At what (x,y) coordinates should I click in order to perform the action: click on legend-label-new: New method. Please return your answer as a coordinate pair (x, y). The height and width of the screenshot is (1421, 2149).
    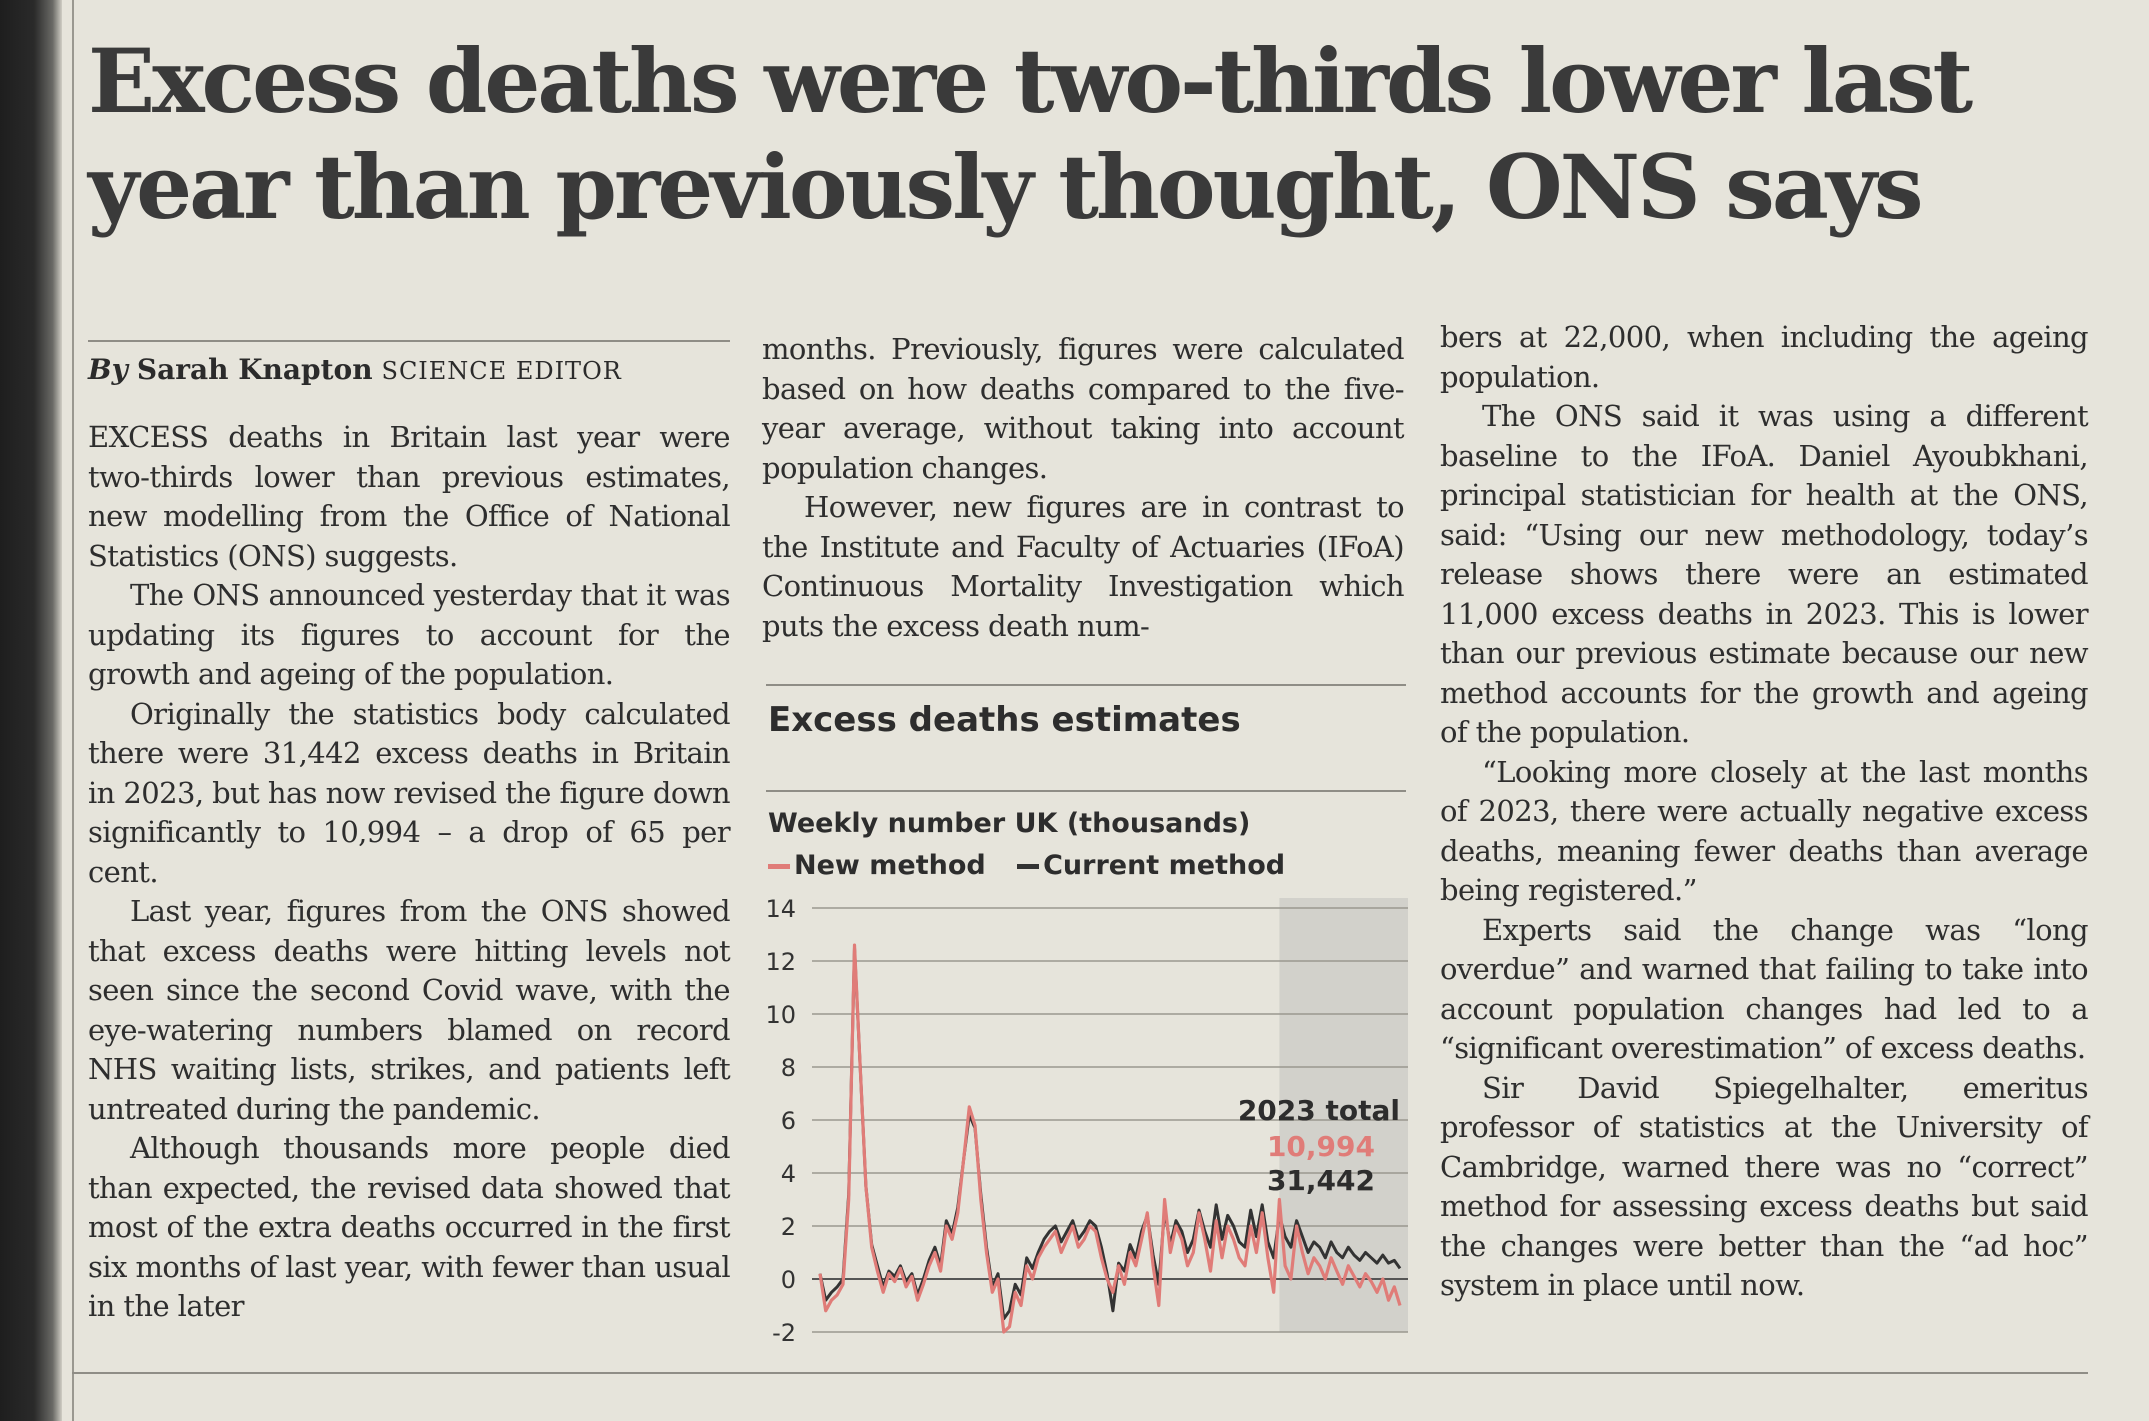
    Looking at the image, I should click on (890, 865).